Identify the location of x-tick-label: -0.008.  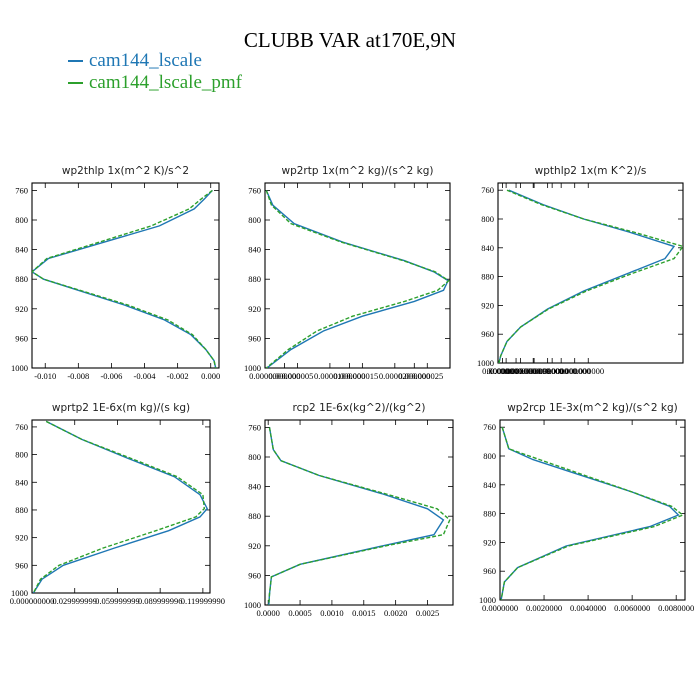
(78, 376).